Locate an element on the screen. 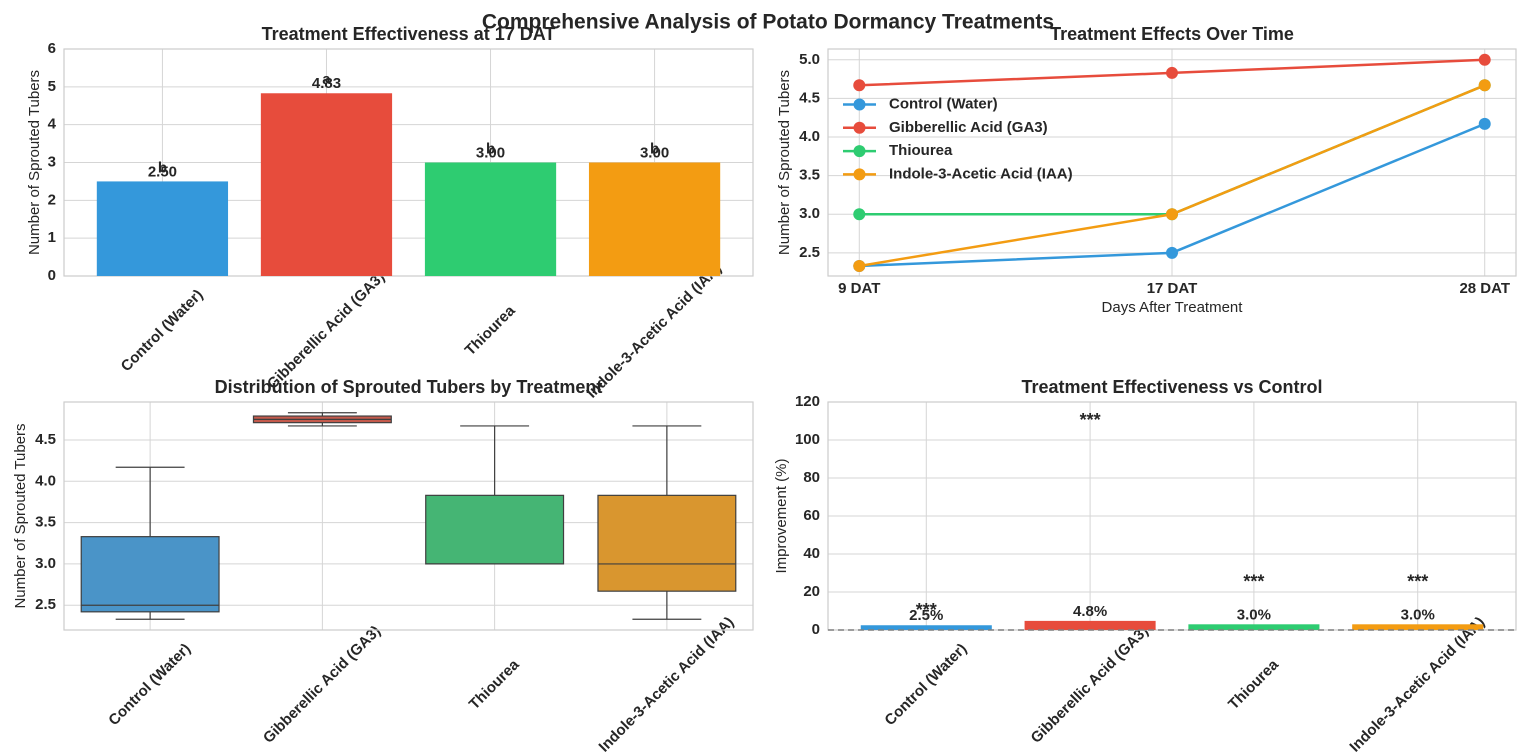  value-label: 4.83 is located at coordinates (326, 83).